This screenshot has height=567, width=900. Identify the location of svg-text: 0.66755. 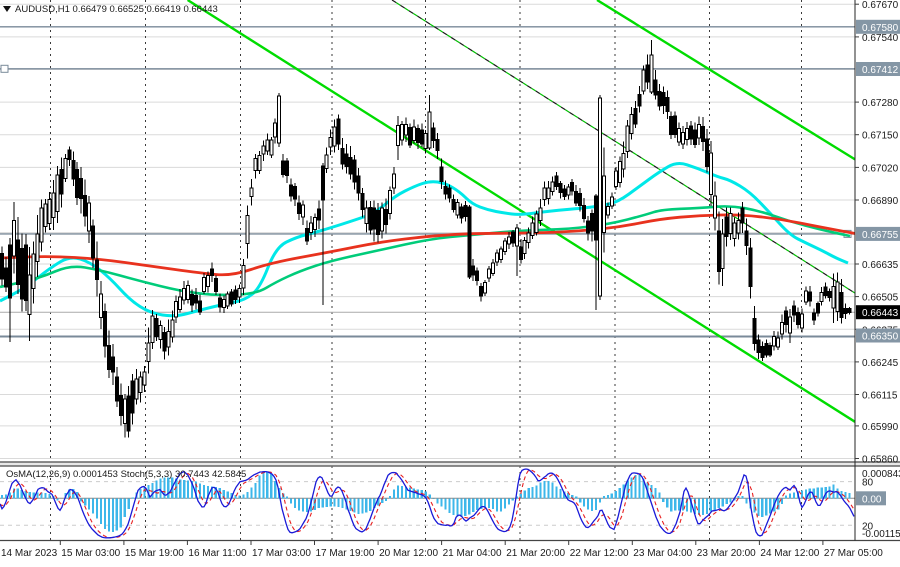
(880, 235).